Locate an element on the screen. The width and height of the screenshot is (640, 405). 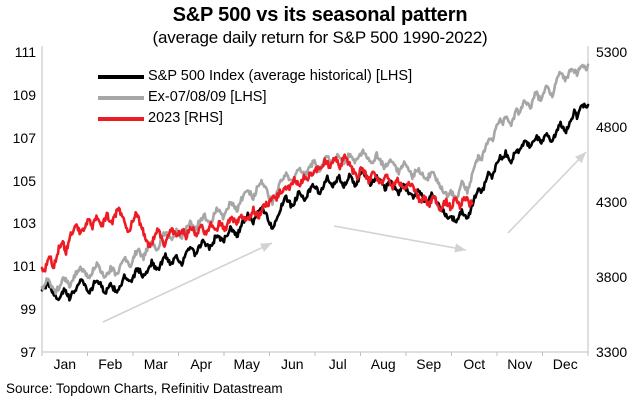
x-axis-tick-aug: Aug is located at coordinates (383, 364).